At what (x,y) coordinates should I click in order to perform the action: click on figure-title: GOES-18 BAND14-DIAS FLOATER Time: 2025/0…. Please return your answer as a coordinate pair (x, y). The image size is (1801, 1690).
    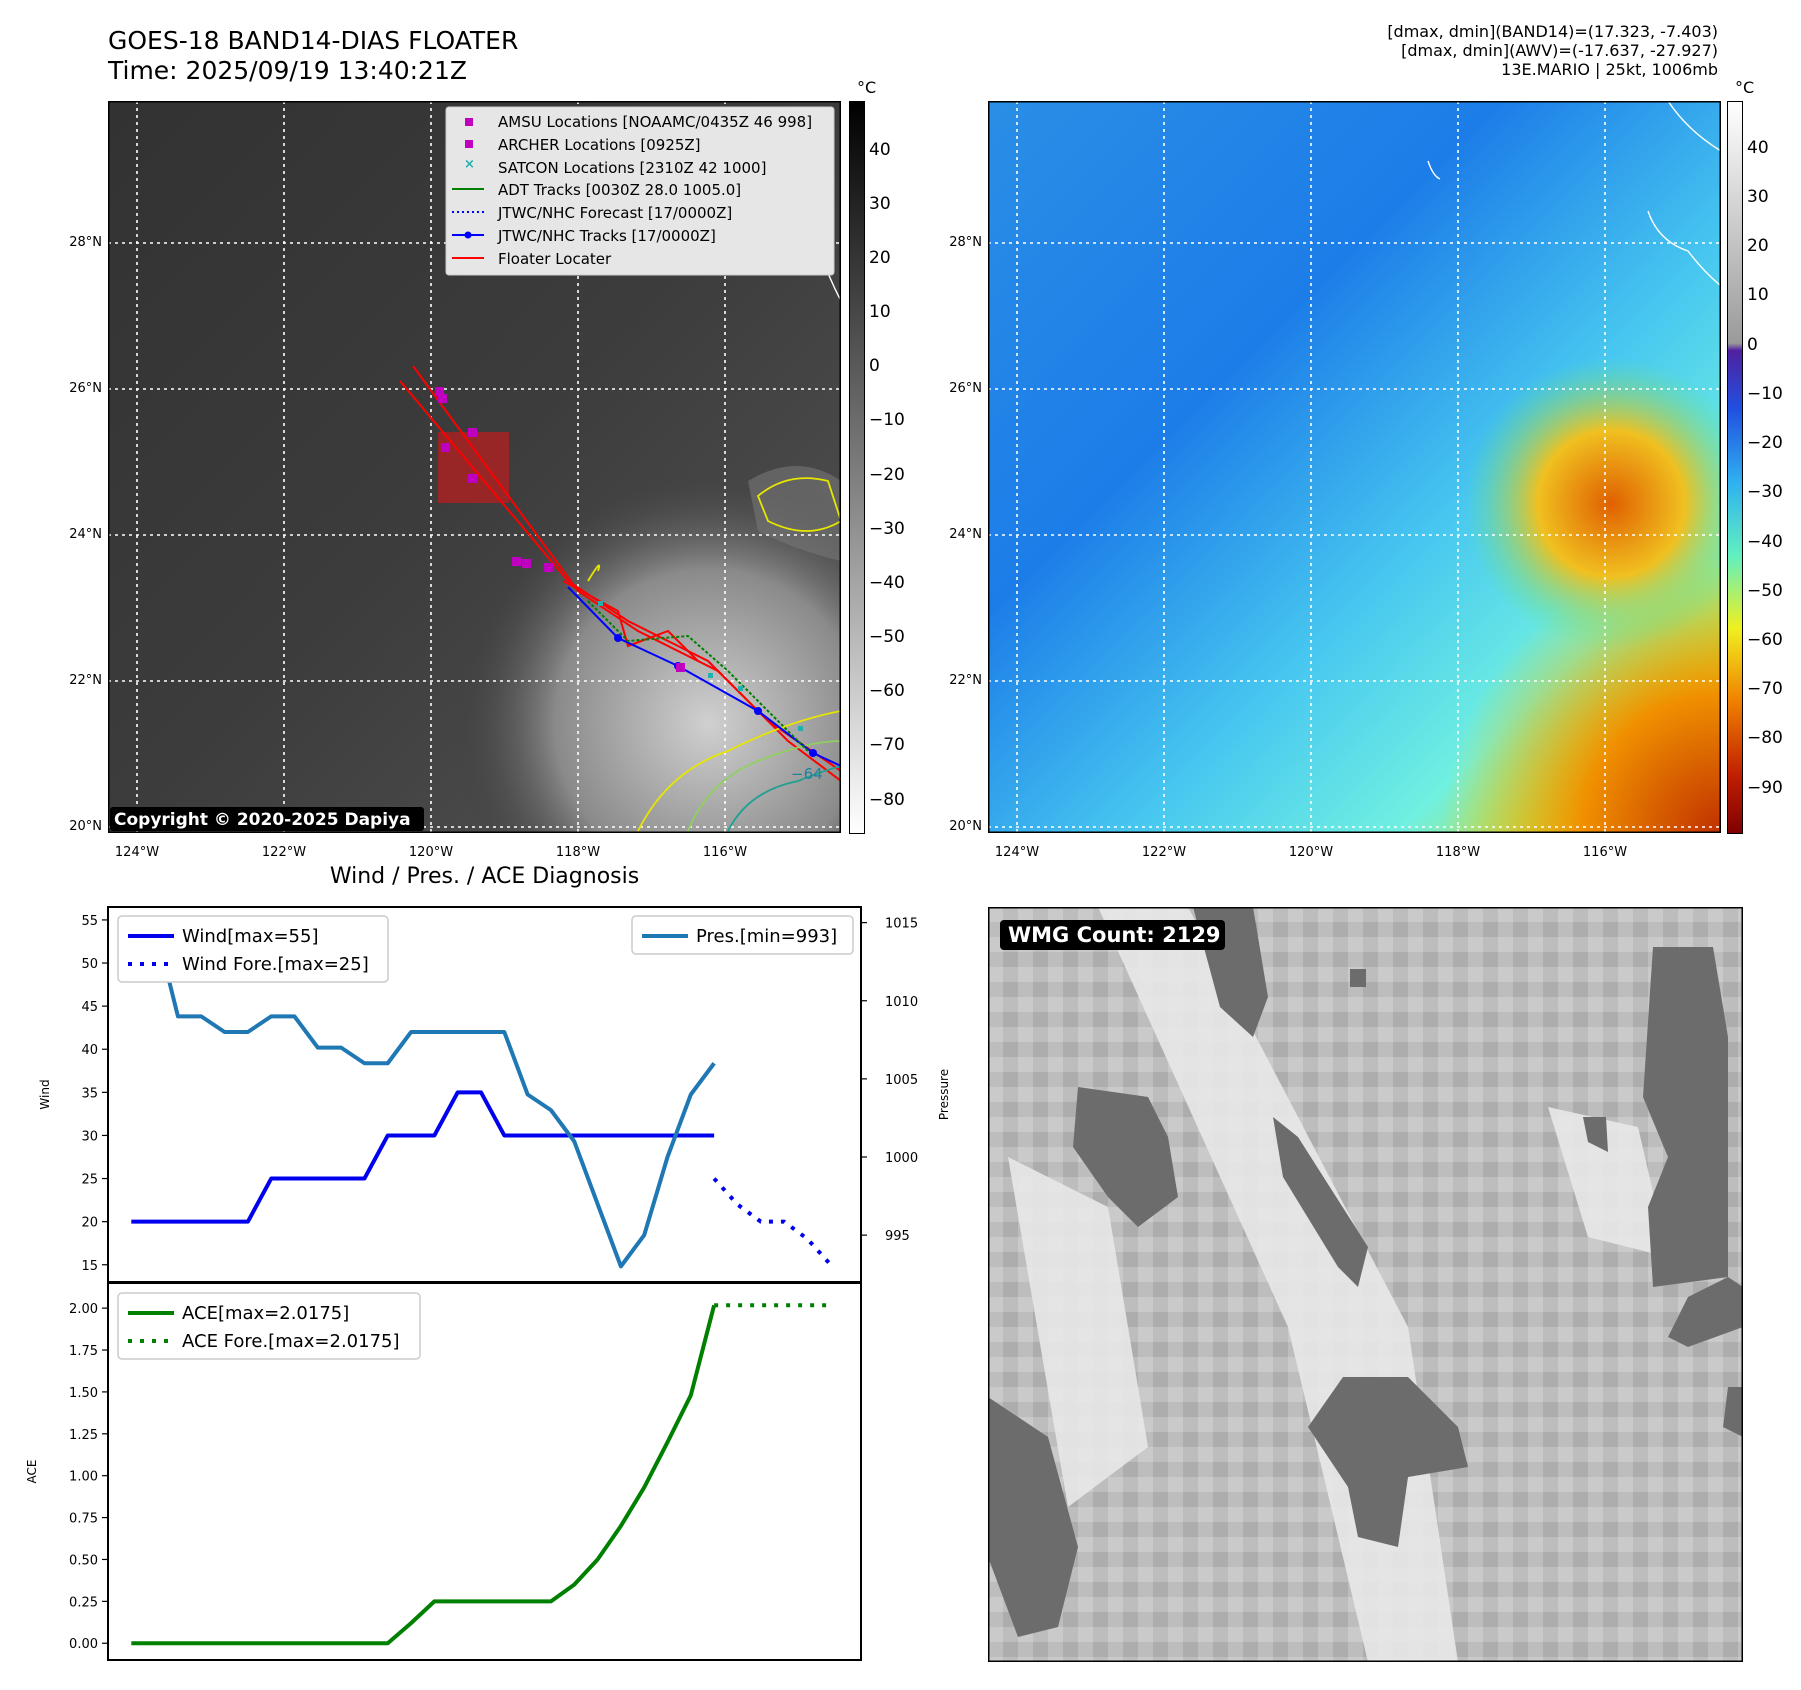
    Looking at the image, I should click on (313, 56).